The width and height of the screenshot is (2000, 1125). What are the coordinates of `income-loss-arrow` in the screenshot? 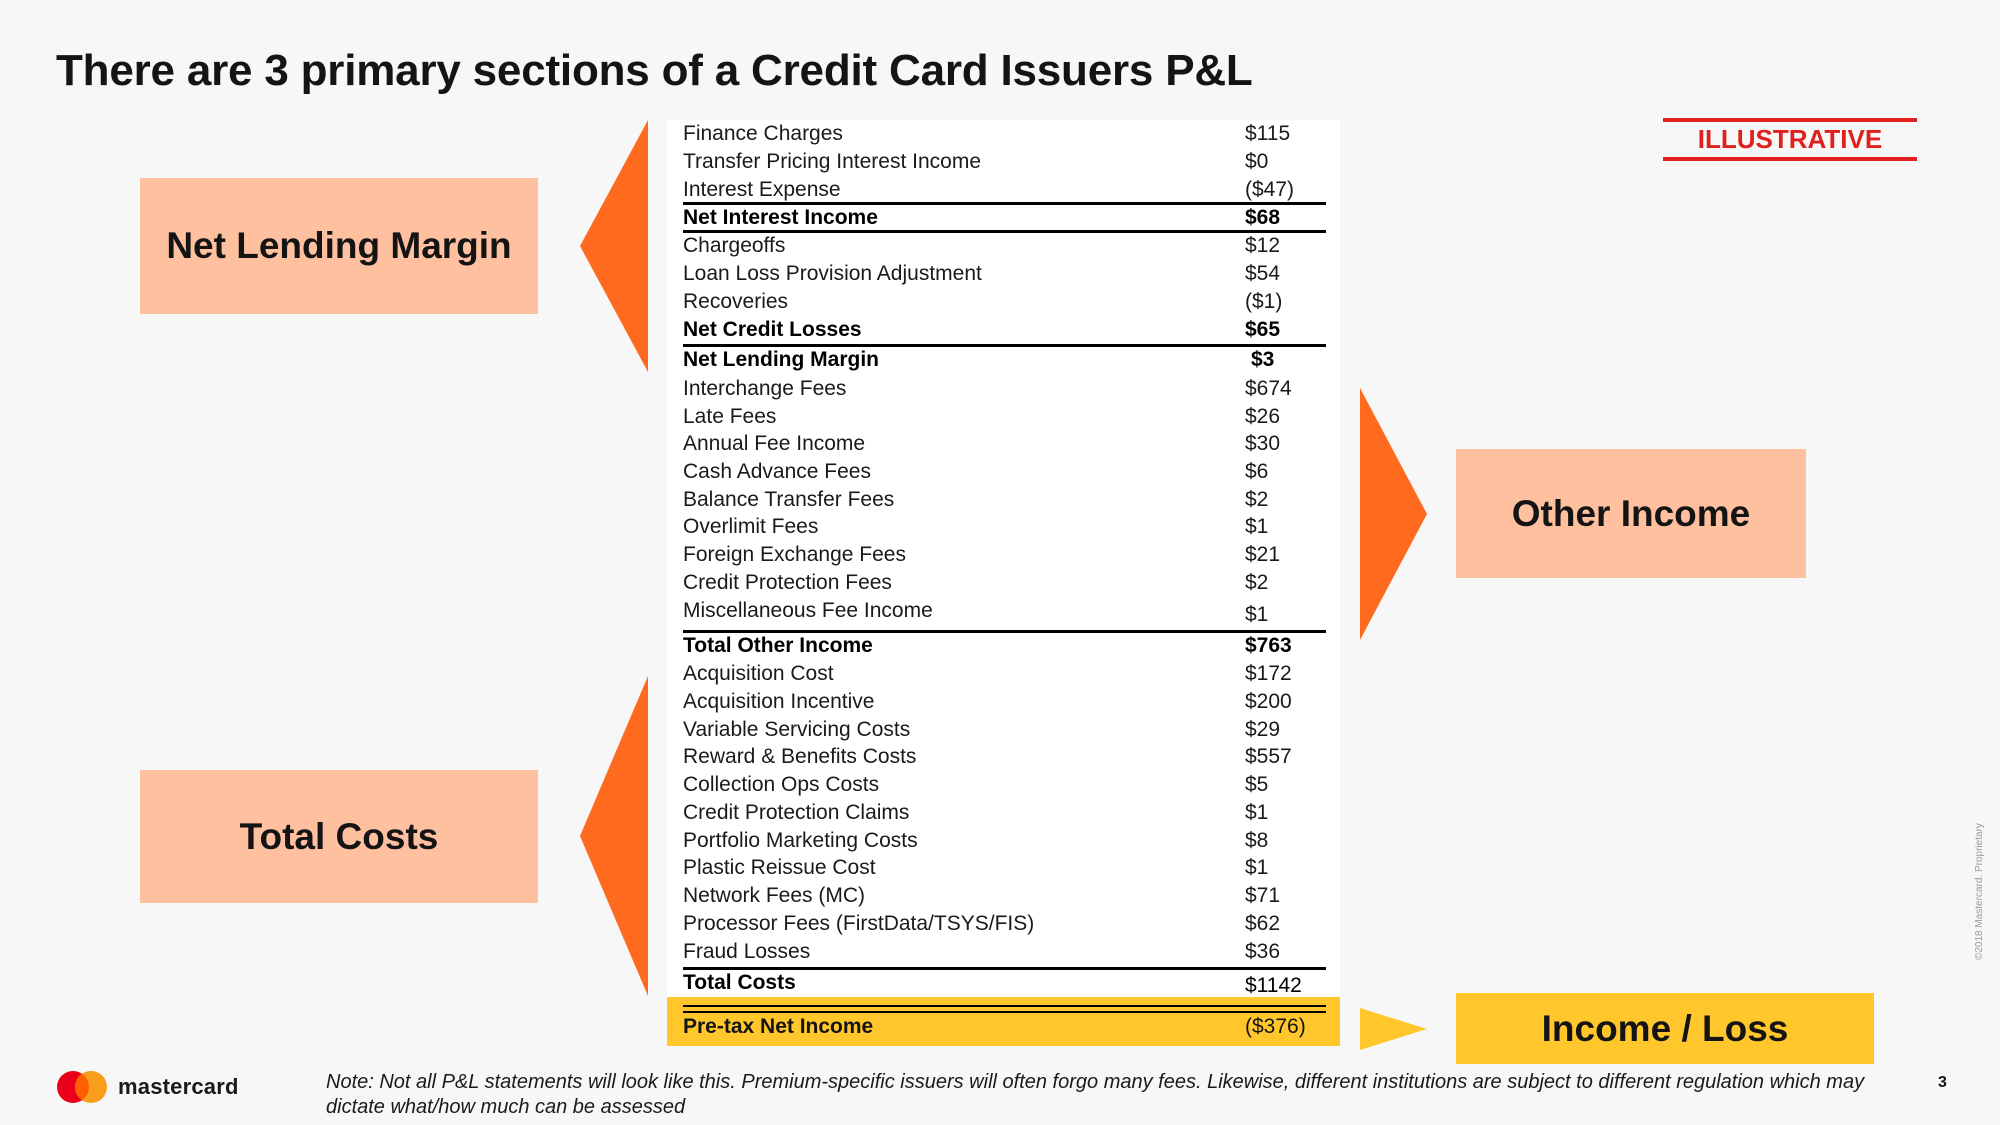 It's located at (1393, 1029).